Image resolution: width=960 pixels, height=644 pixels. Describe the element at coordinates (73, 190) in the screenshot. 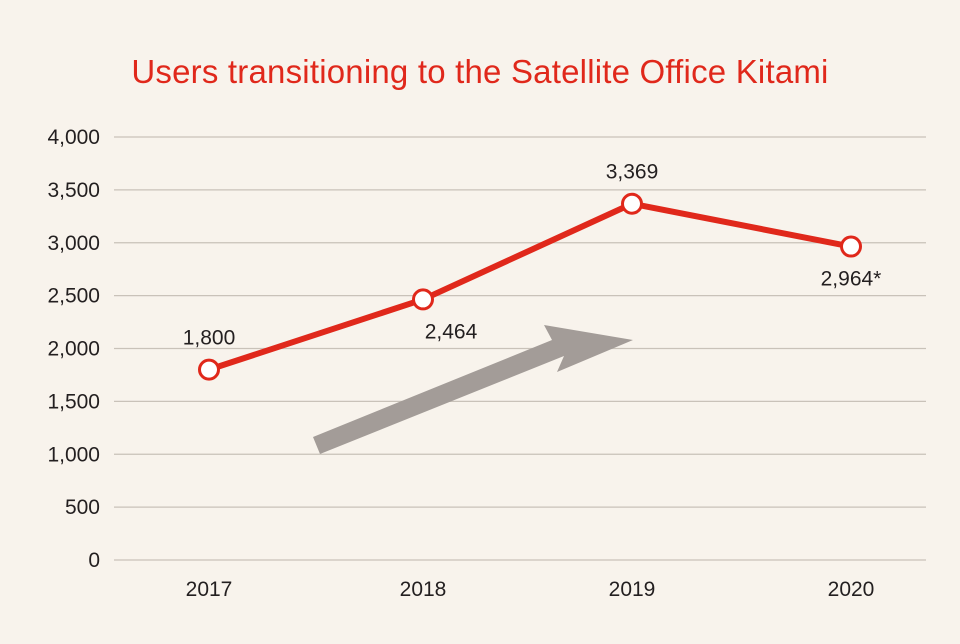

I see `y-tick-label: 3,500` at that location.